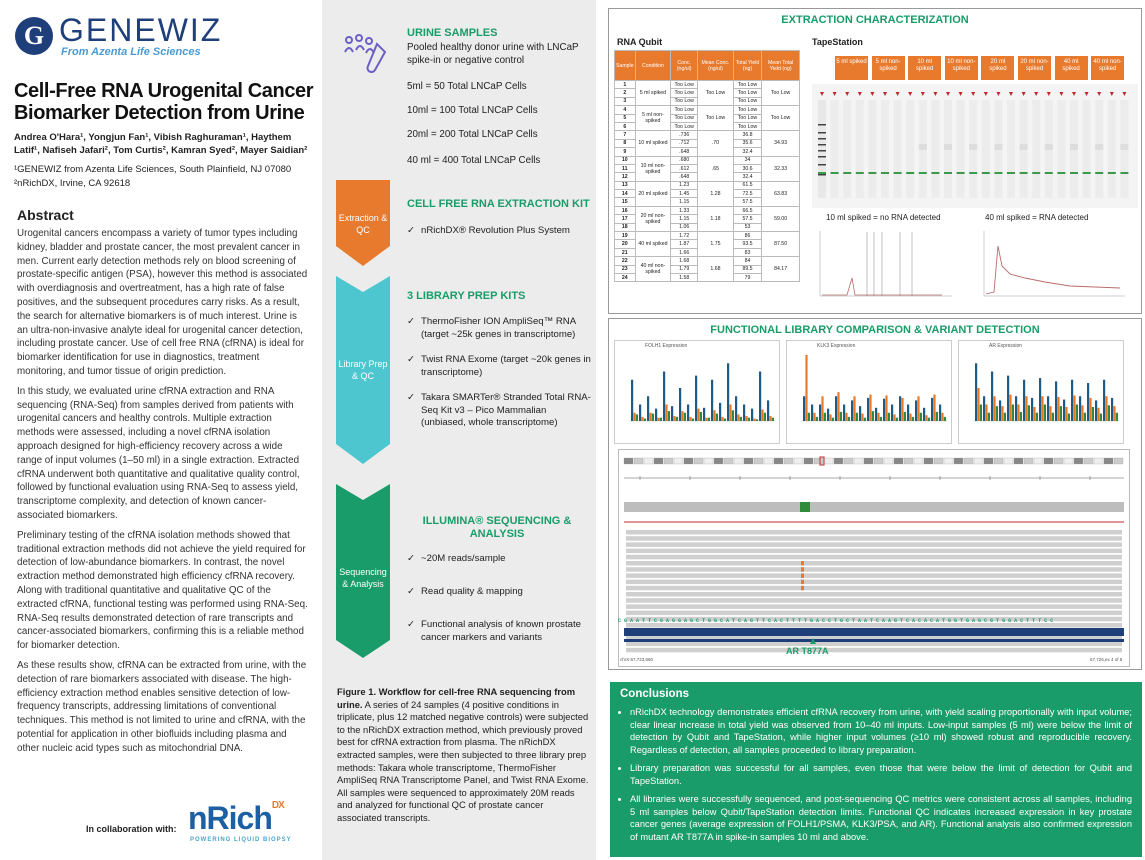 This screenshot has height=860, width=1145. I want to click on stage-sequencing-label: Sequencing & Analysis, so click(363, 578).